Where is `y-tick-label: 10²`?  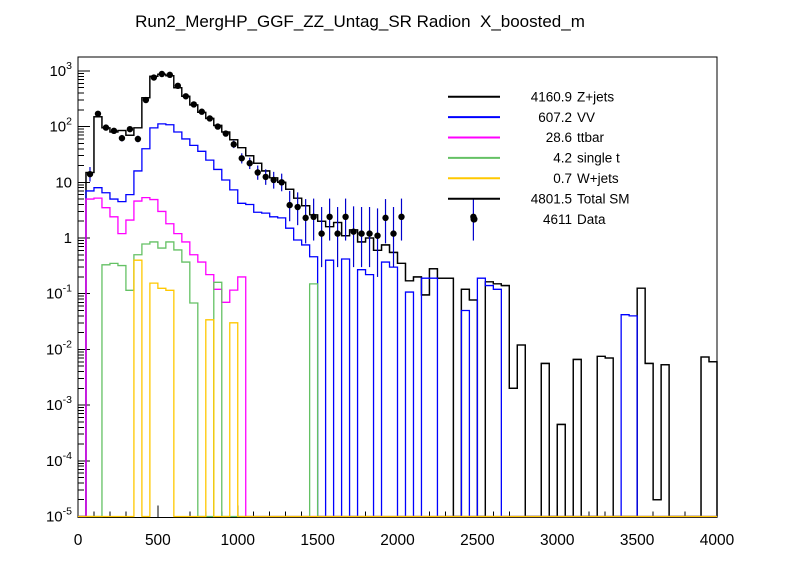 y-tick-label: 10² is located at coordinates (60, 126).